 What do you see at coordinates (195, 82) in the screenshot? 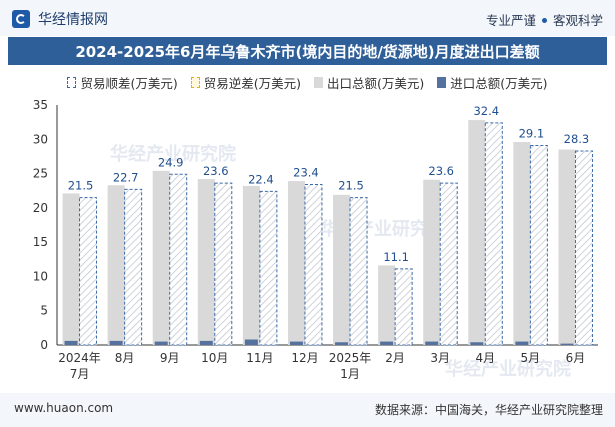
I see `legend-swatch-deficit` at bounding box center [195, 82].